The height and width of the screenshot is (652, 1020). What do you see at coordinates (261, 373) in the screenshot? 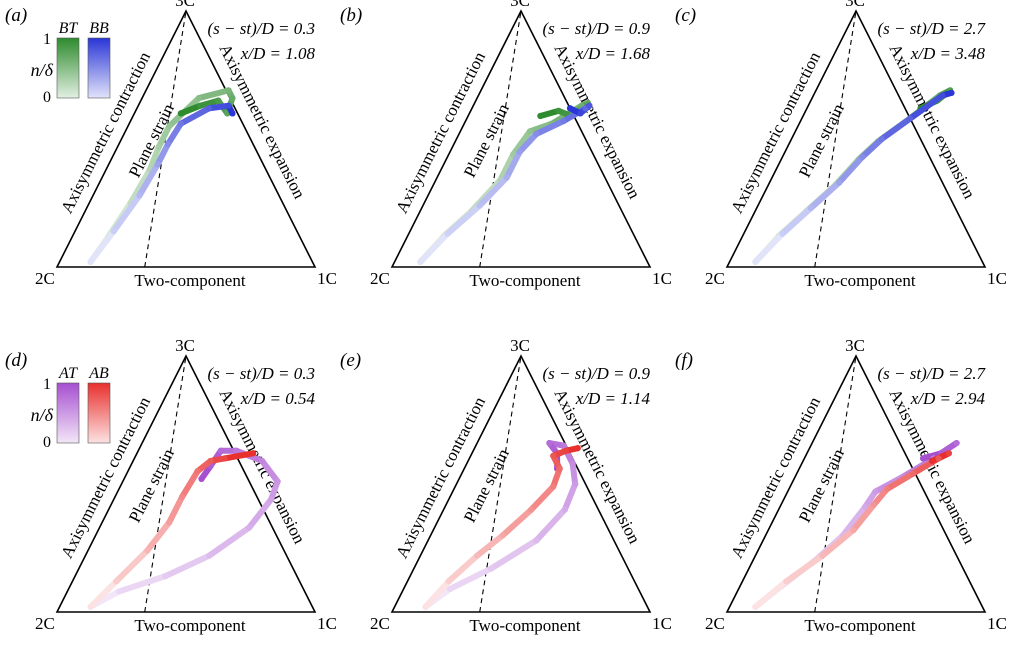
I see `annotation-s-st: (s − st)/D = 0.3` at bounding box center [261, 373].